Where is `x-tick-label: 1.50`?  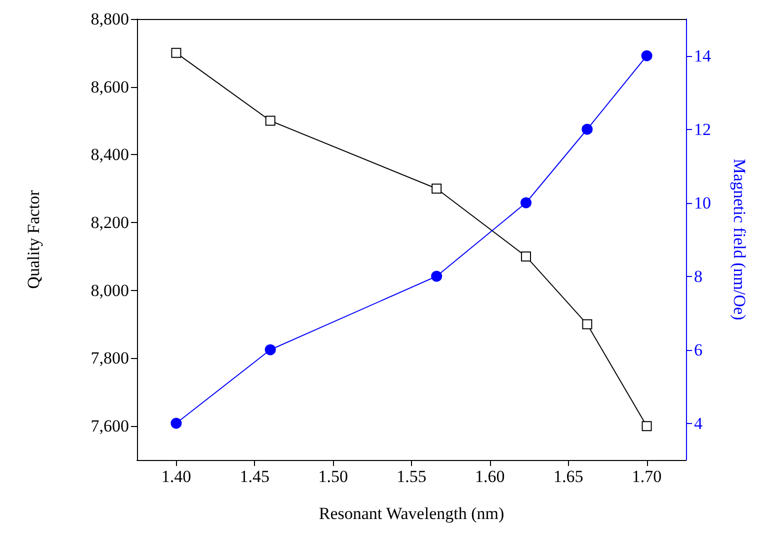
x-tick-label: 1.50 is located at coordinates (333, 476).